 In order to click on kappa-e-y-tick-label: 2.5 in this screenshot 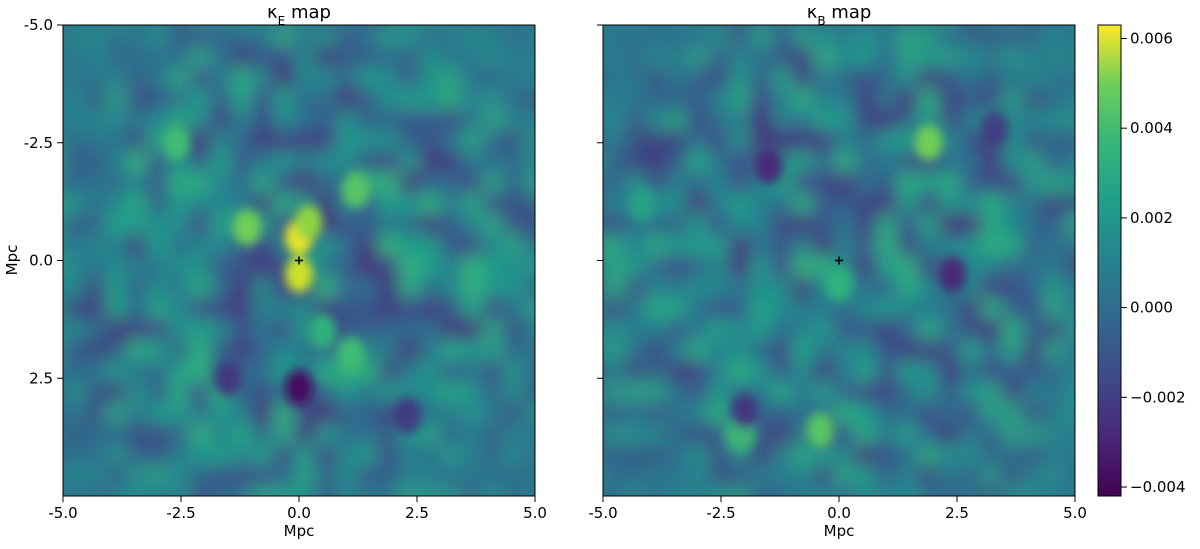, I will do `click(41, 378)`.